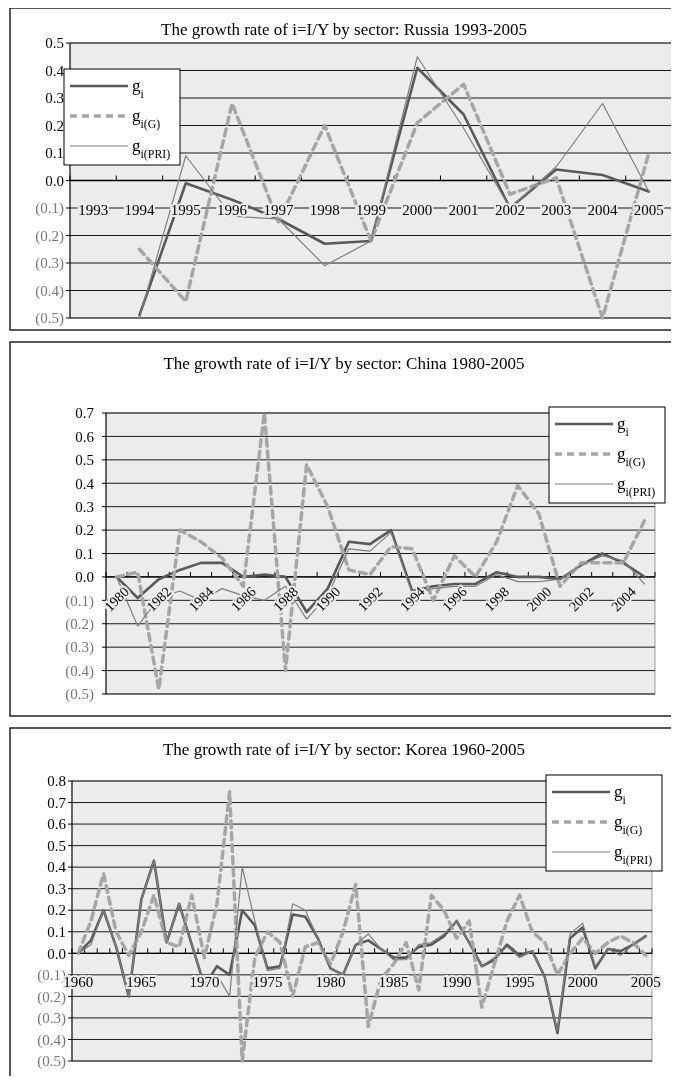  I want to click on x-tick-label: 1990, so click(456, 982).